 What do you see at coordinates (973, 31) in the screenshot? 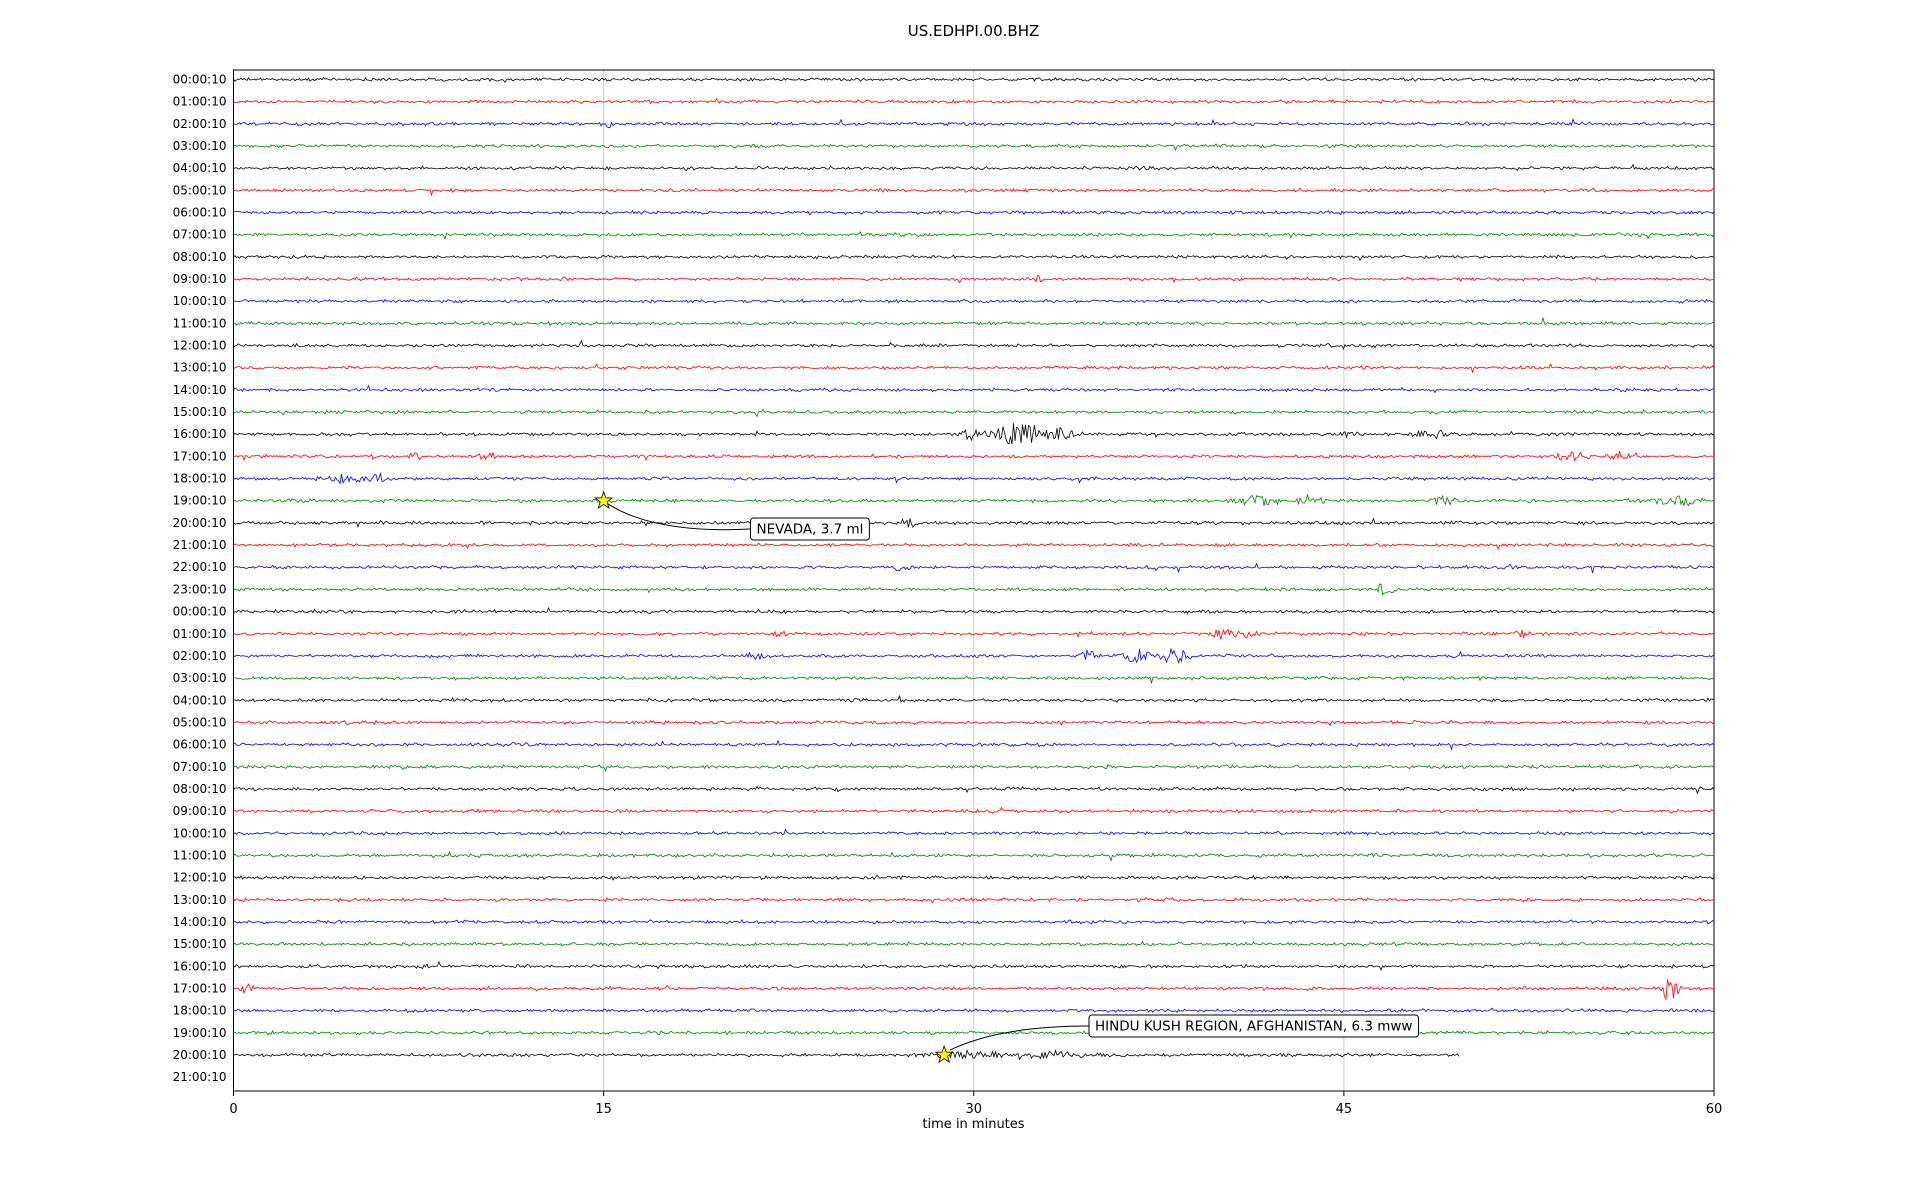
I see `chart-title: US.EDHPI.00.BHZ` at bounding box center [973, 31].